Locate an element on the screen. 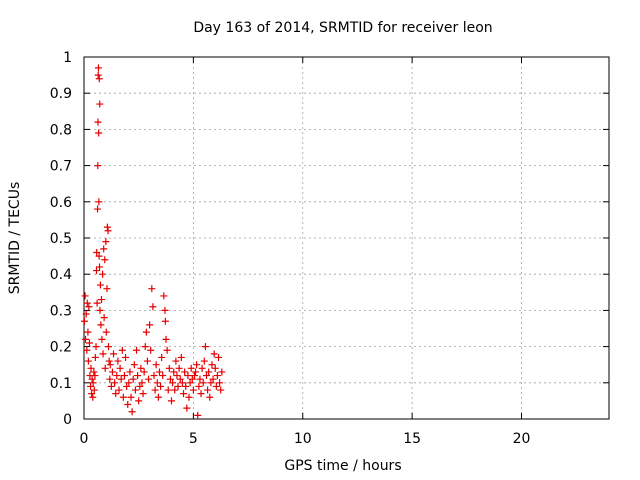 This screenshot has width=640, height=480. y-tick-label: 0.4 is located at coordinates (61, 275).